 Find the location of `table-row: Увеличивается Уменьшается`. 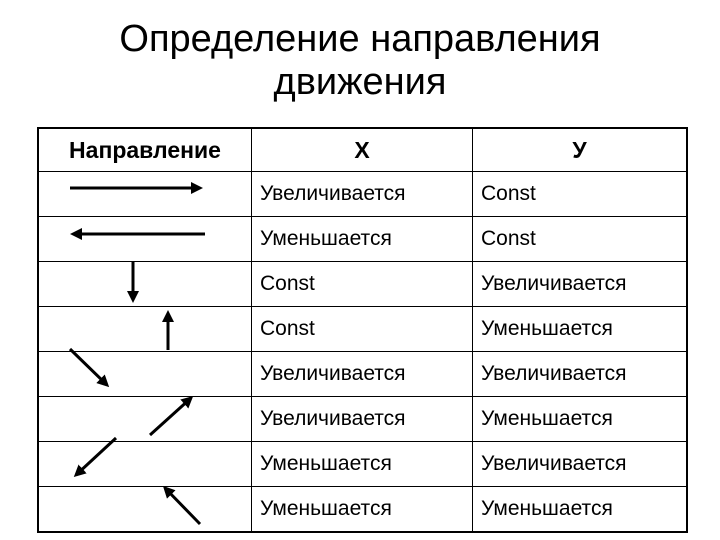

table-row: Увеличивается Уменьшается is located at coordinates (362, 419).